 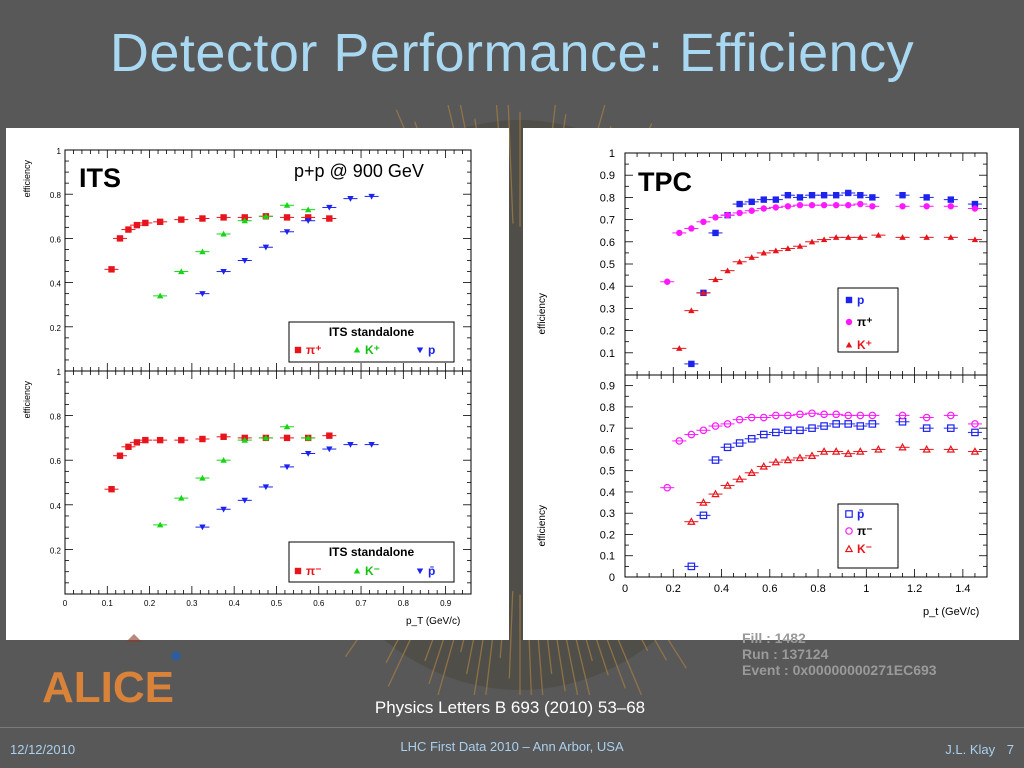 I want to click on y-axis-title: efficiency, so click(x=27, y=400).